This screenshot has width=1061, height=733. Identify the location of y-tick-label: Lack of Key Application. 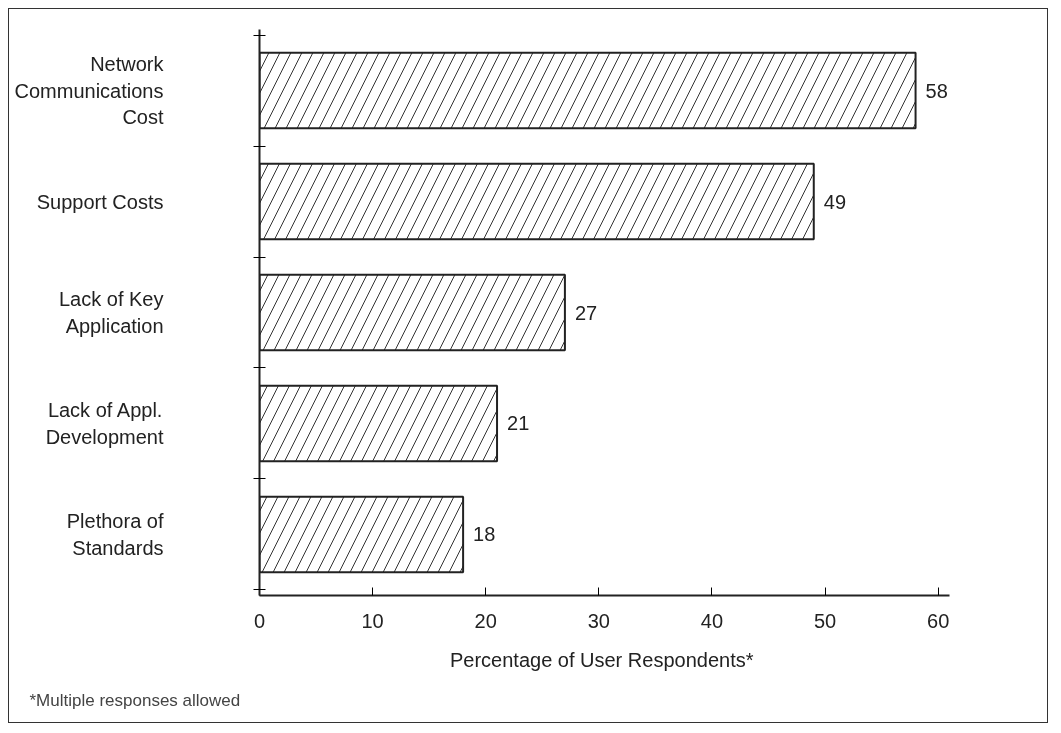
(111, 312).